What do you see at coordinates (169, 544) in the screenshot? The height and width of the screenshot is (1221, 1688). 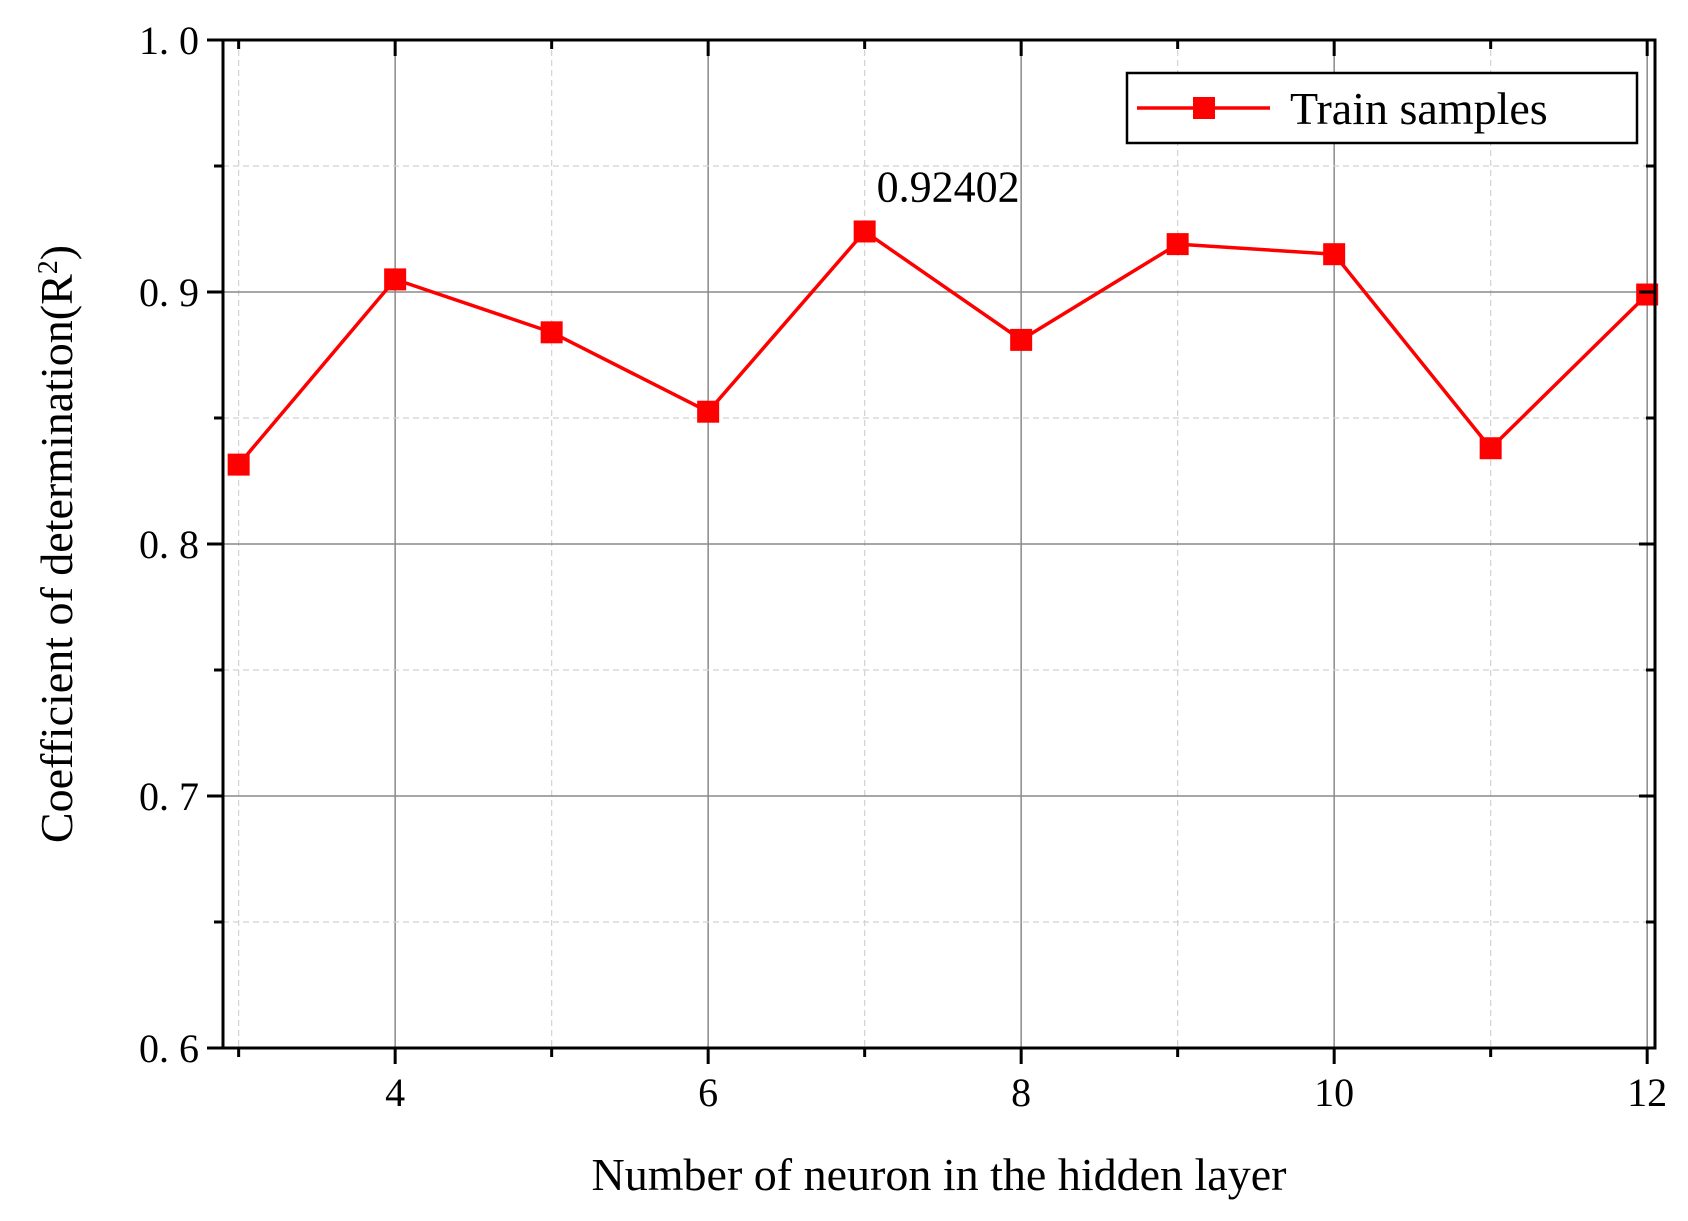 I see `y-tick-label: 0. 8` at bounding box center [169, 544].